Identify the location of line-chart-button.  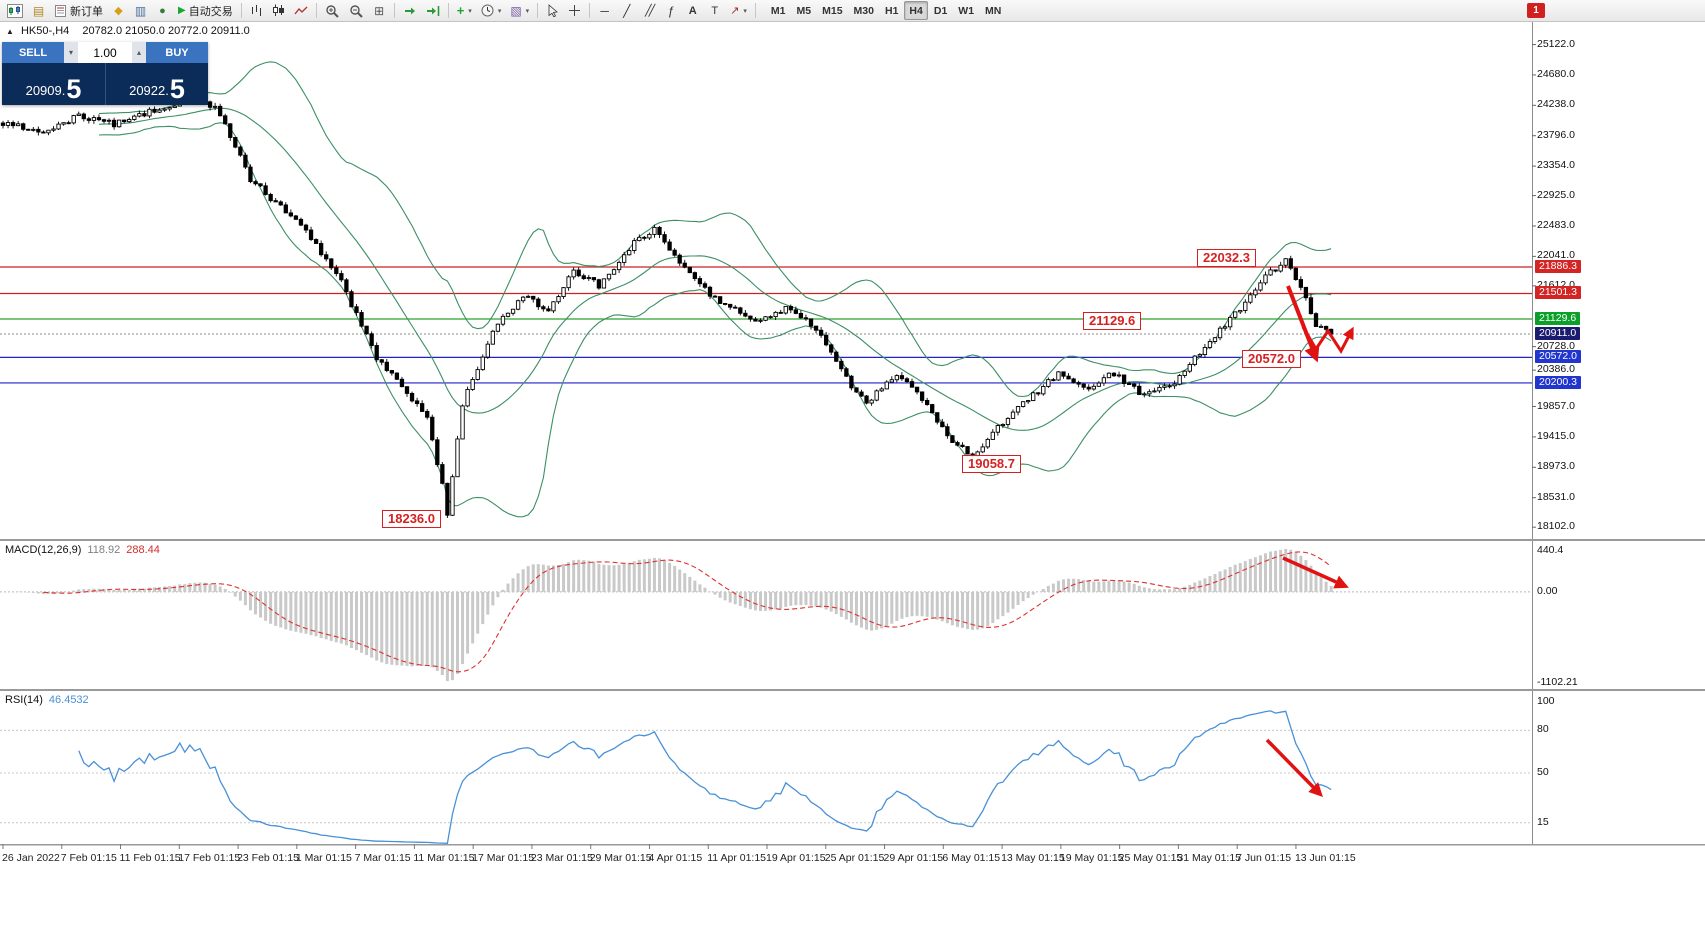
(301, 10).